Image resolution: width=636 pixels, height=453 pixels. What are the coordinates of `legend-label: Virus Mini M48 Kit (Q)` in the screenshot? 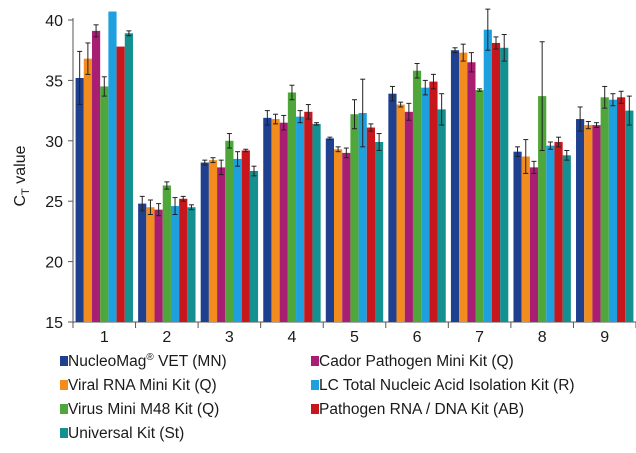 It's located at (143, 409).